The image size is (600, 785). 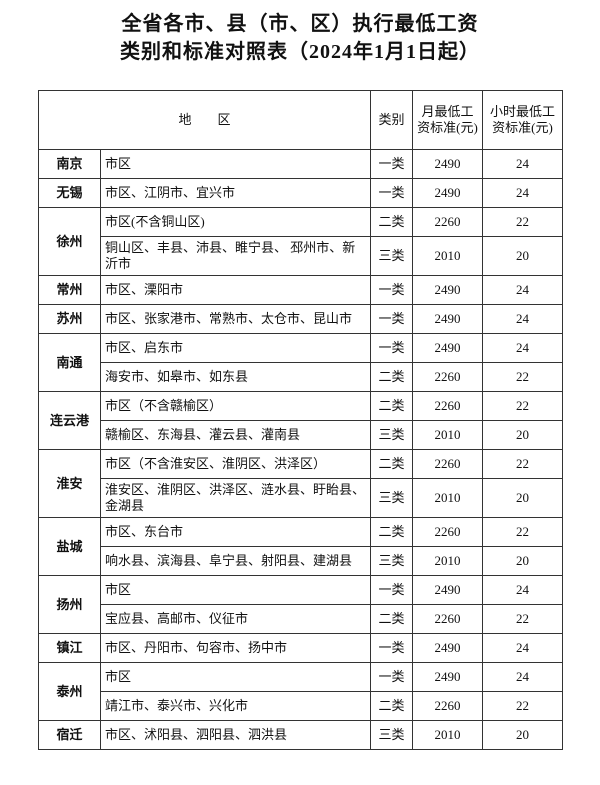 I want to click on region: 海安市、如皋市、如东县, so click(x=235, y=377).